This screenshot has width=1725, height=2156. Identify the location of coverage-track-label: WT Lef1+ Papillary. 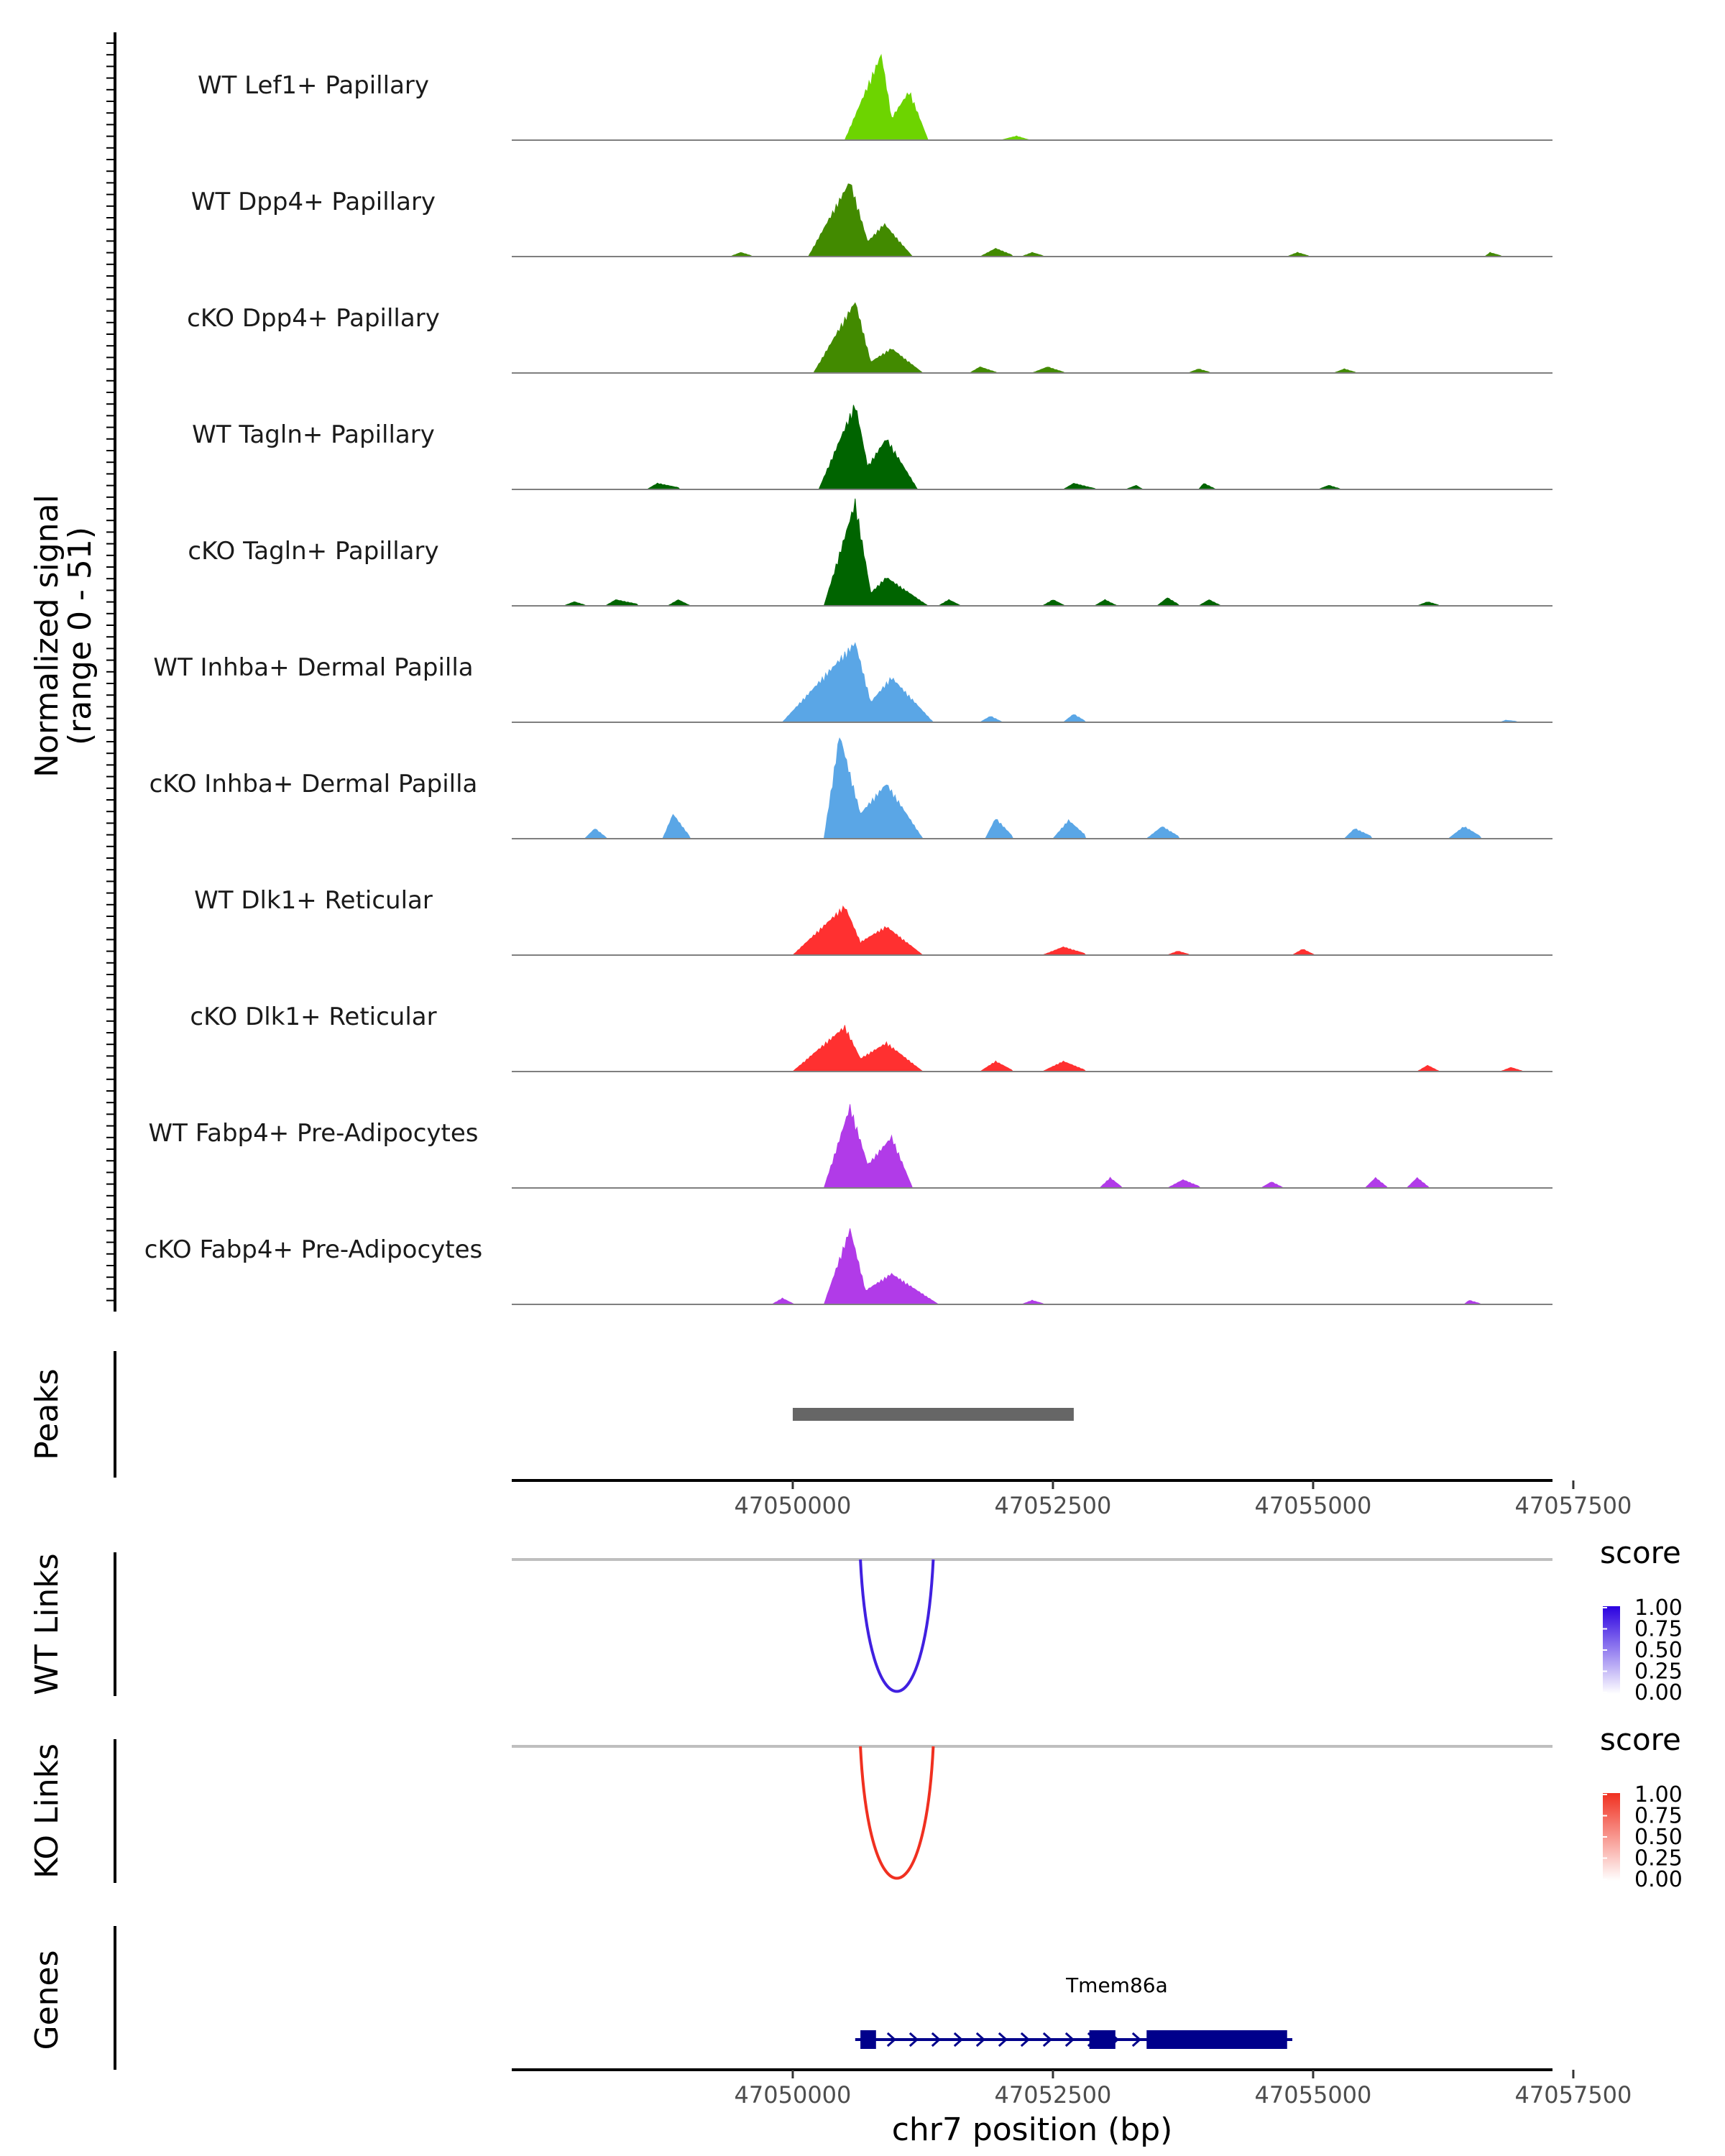
(313, 85).